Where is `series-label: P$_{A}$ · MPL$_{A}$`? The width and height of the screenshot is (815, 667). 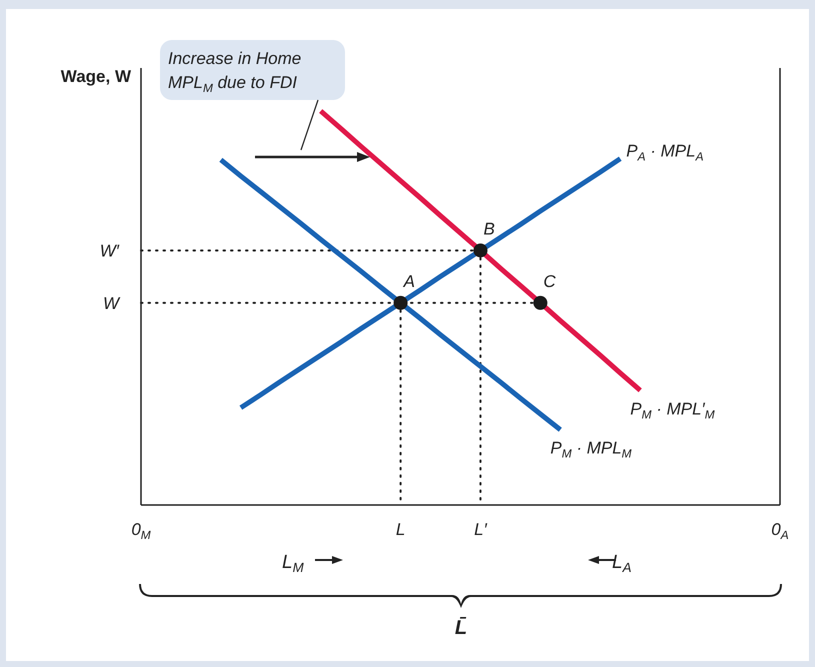
series-label: P$_{A}$ · MPL$_{A}$ is located at coordinates (665, 153).